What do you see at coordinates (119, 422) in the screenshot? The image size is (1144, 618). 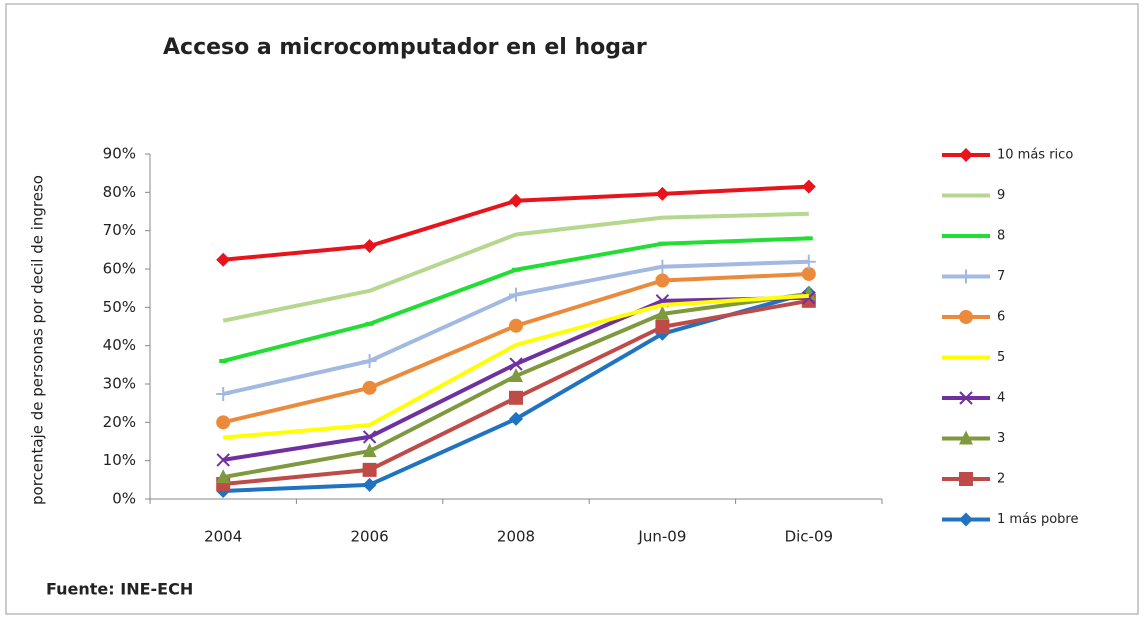 I see `y-tick-label: 20%` at bounding box center [119, 422].